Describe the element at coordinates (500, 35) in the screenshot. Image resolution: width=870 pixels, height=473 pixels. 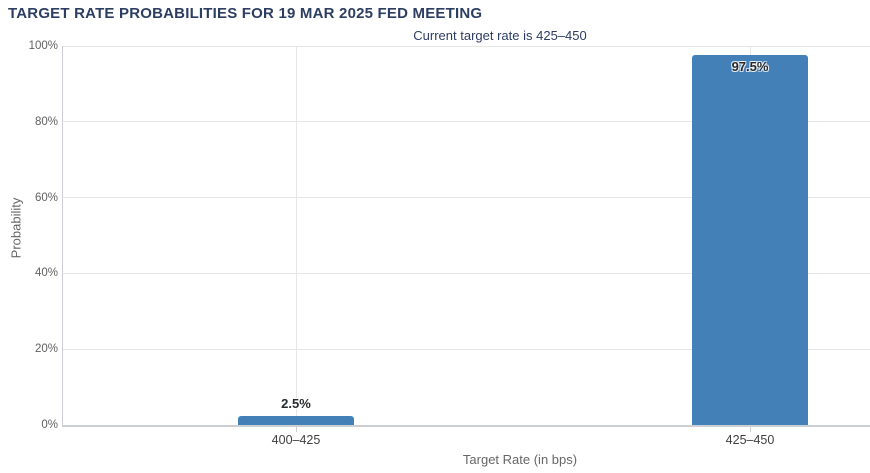
I see `chart-subtitle: Current target rate is 425–450` at that location.